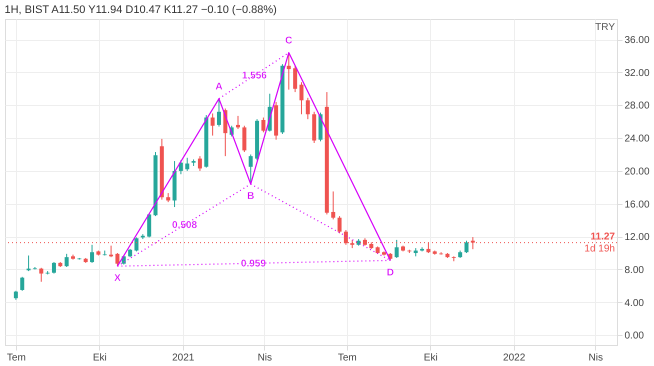 Image resolution: width=654 pixels, height=366 pixels. I want to click on y-tick-label: 4.00, so click(634, 303).